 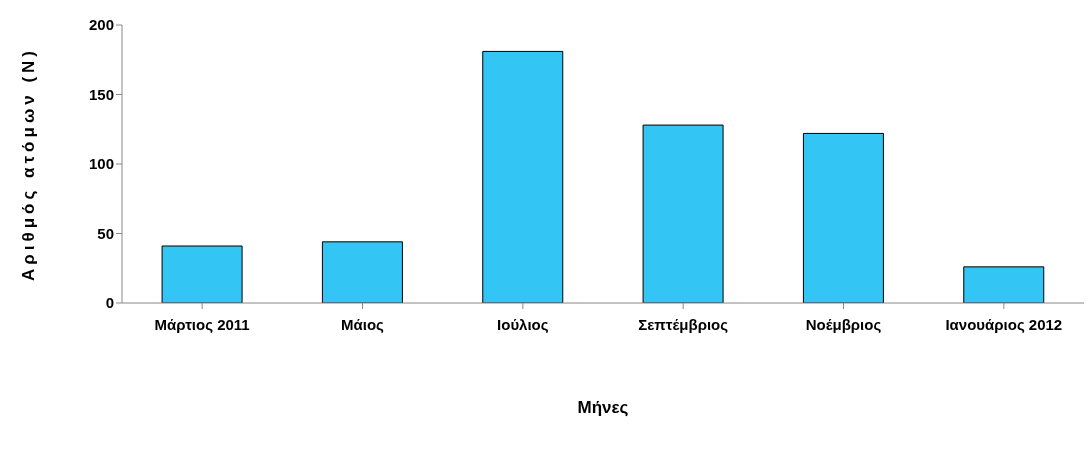 I want to click on y-tick-label: 50, so click(x=105, y=233).